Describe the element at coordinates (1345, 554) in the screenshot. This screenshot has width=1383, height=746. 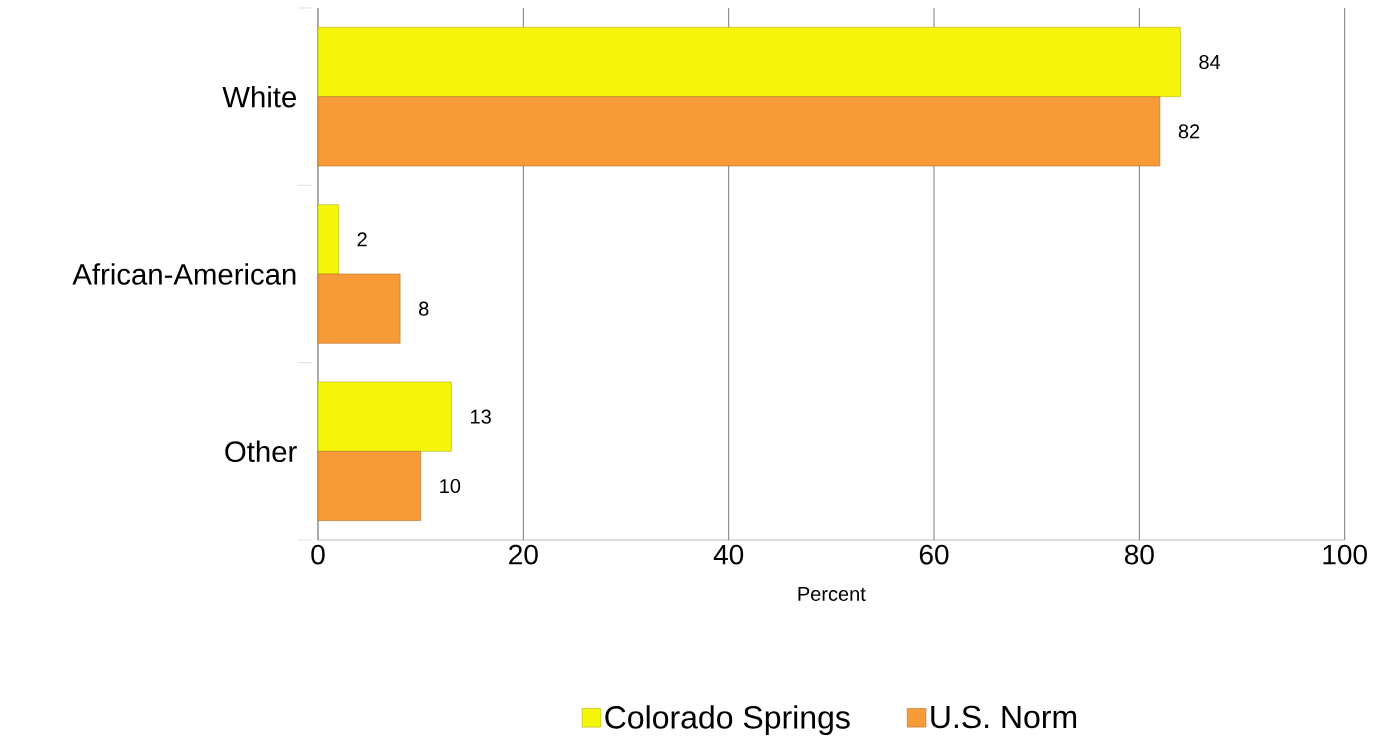
I see `x-tick-label: 100` at that location.